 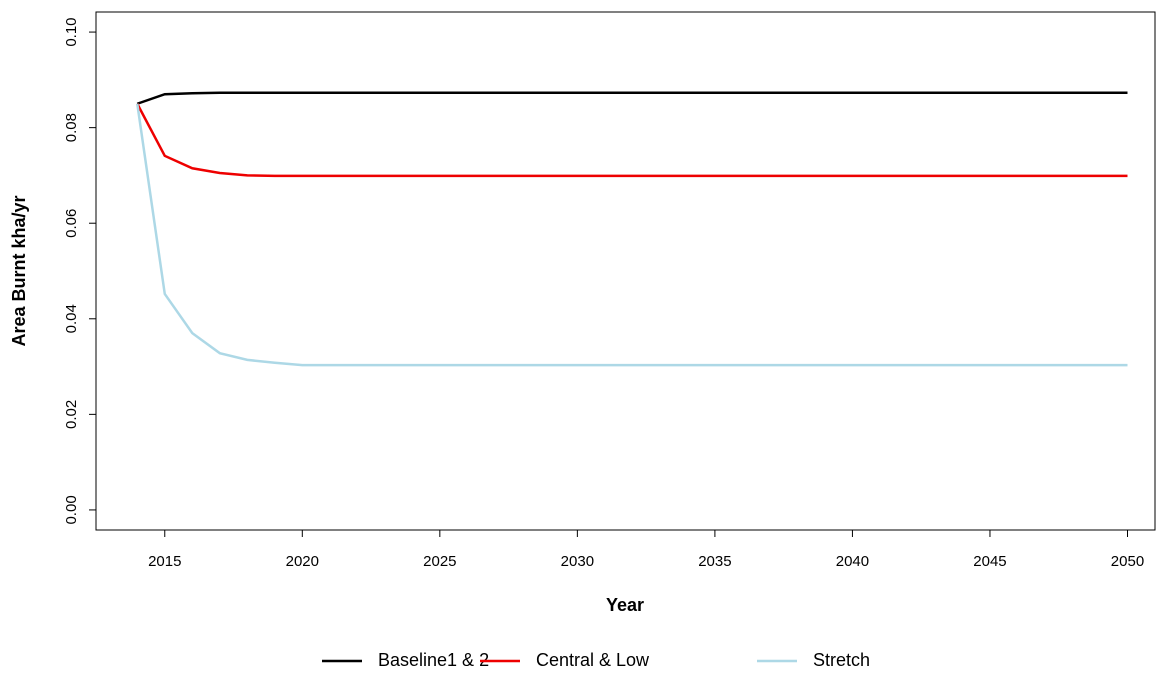 I want to click on legend-label: Stretch, so click(x=841, y=660).